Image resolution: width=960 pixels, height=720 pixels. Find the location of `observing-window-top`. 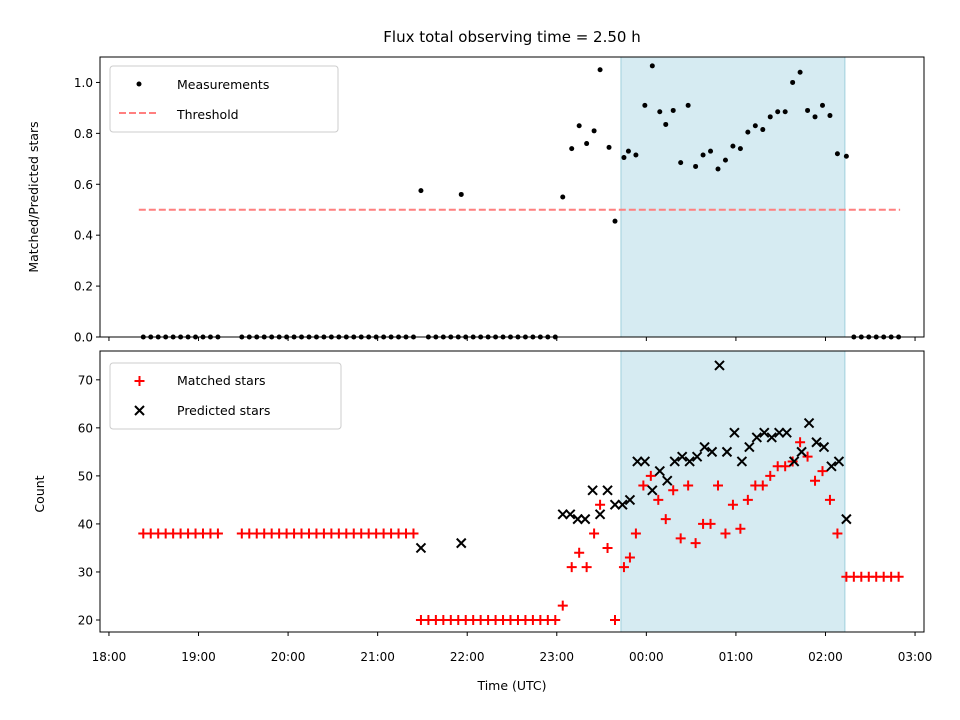

observing-window-top is located at coordinates (733, 197).